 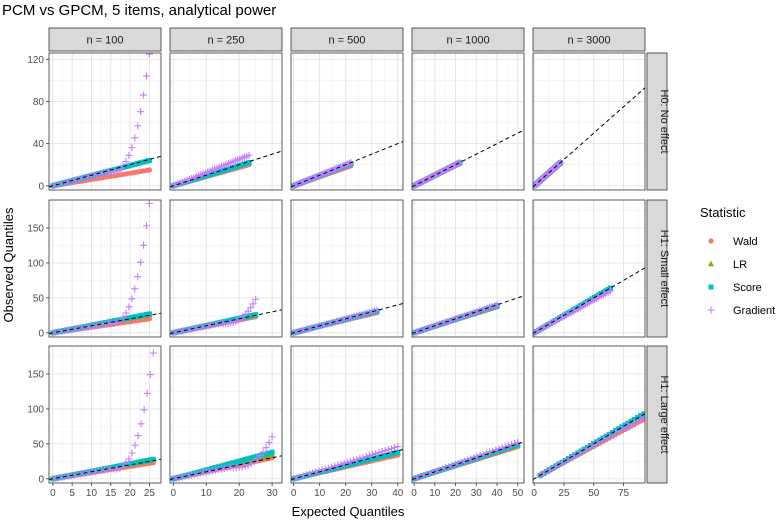 I want to click on y-tick-label: 40, so click(x=39, y=144).